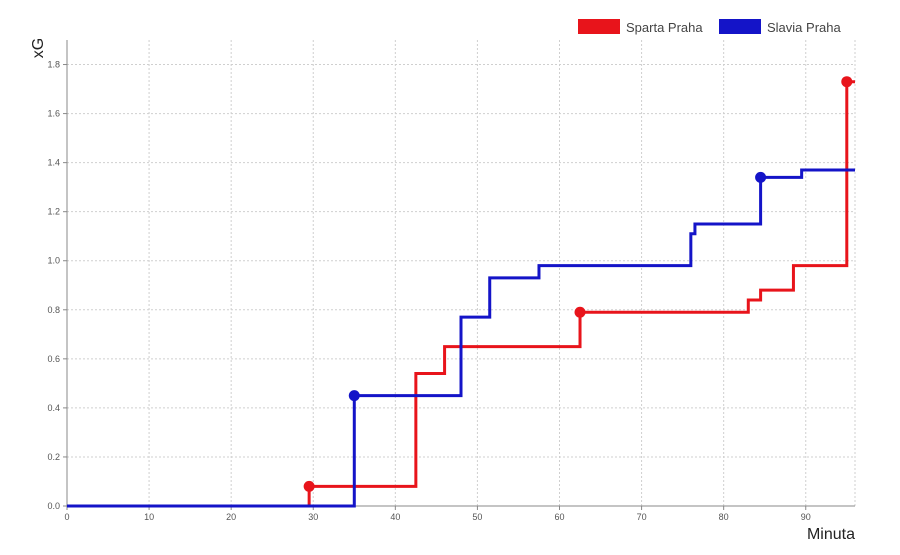 This screenshot has width=900, height=555. I want to click on x-tick-label-2: 20, so click(231, 517).